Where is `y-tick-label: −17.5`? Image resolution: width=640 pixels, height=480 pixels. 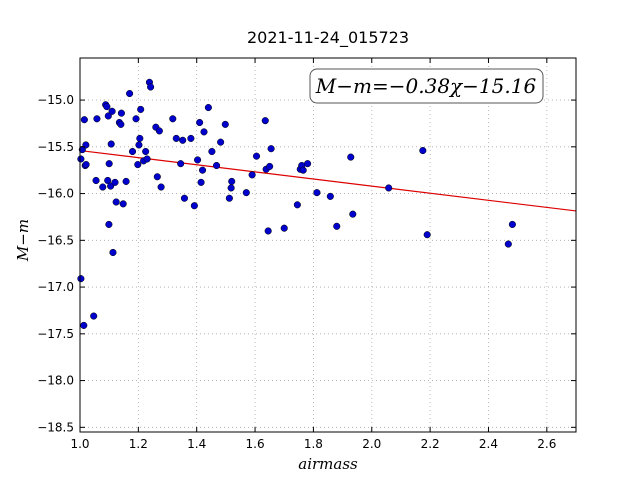 y-tick-label: −17.5 is located at coordinates (55, 334).